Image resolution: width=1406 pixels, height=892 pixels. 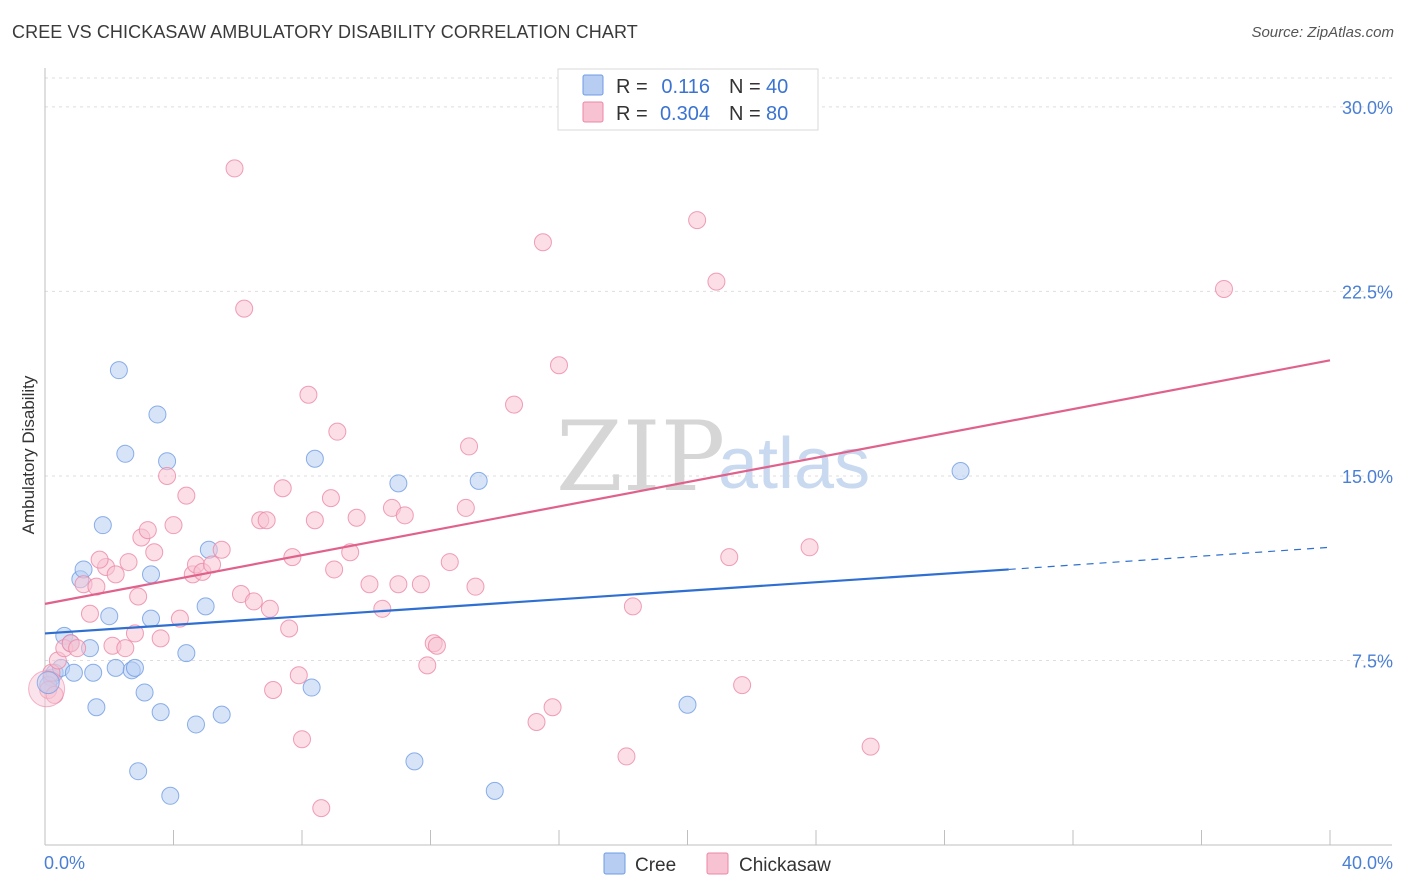 What do you see at coordinates (1367, 292) in the screenshot?
I see `y-tick-label: 22.5%` at bounding box center [1367, 292].